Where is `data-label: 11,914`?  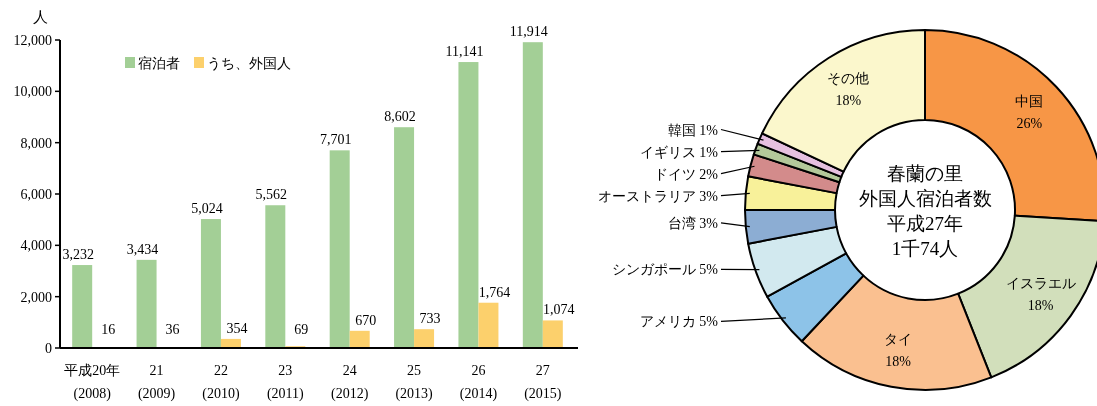 data-label: 11,914 is located at coordinates (528, 32).